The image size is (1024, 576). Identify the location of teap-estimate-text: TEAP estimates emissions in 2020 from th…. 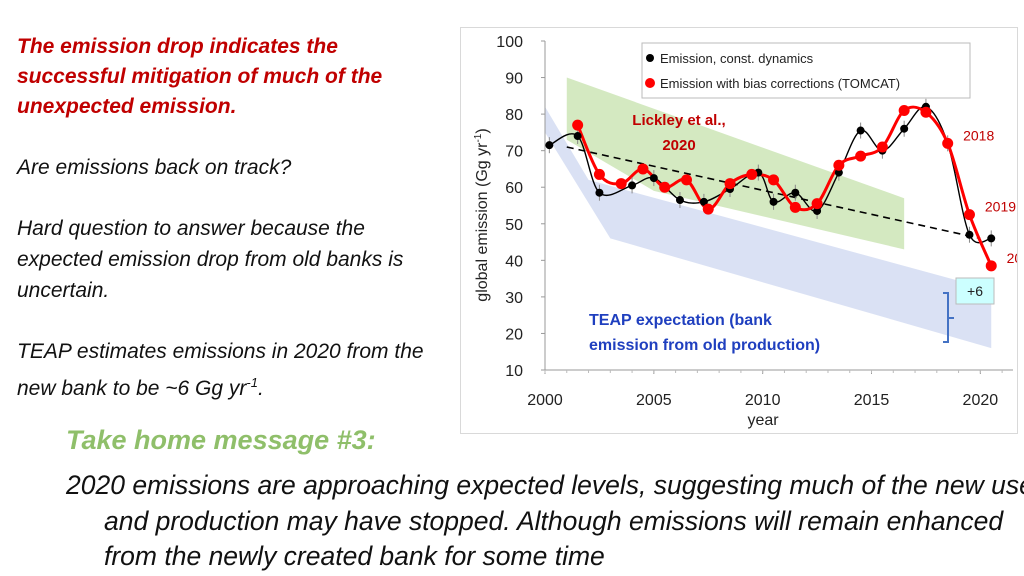
(232, 370).